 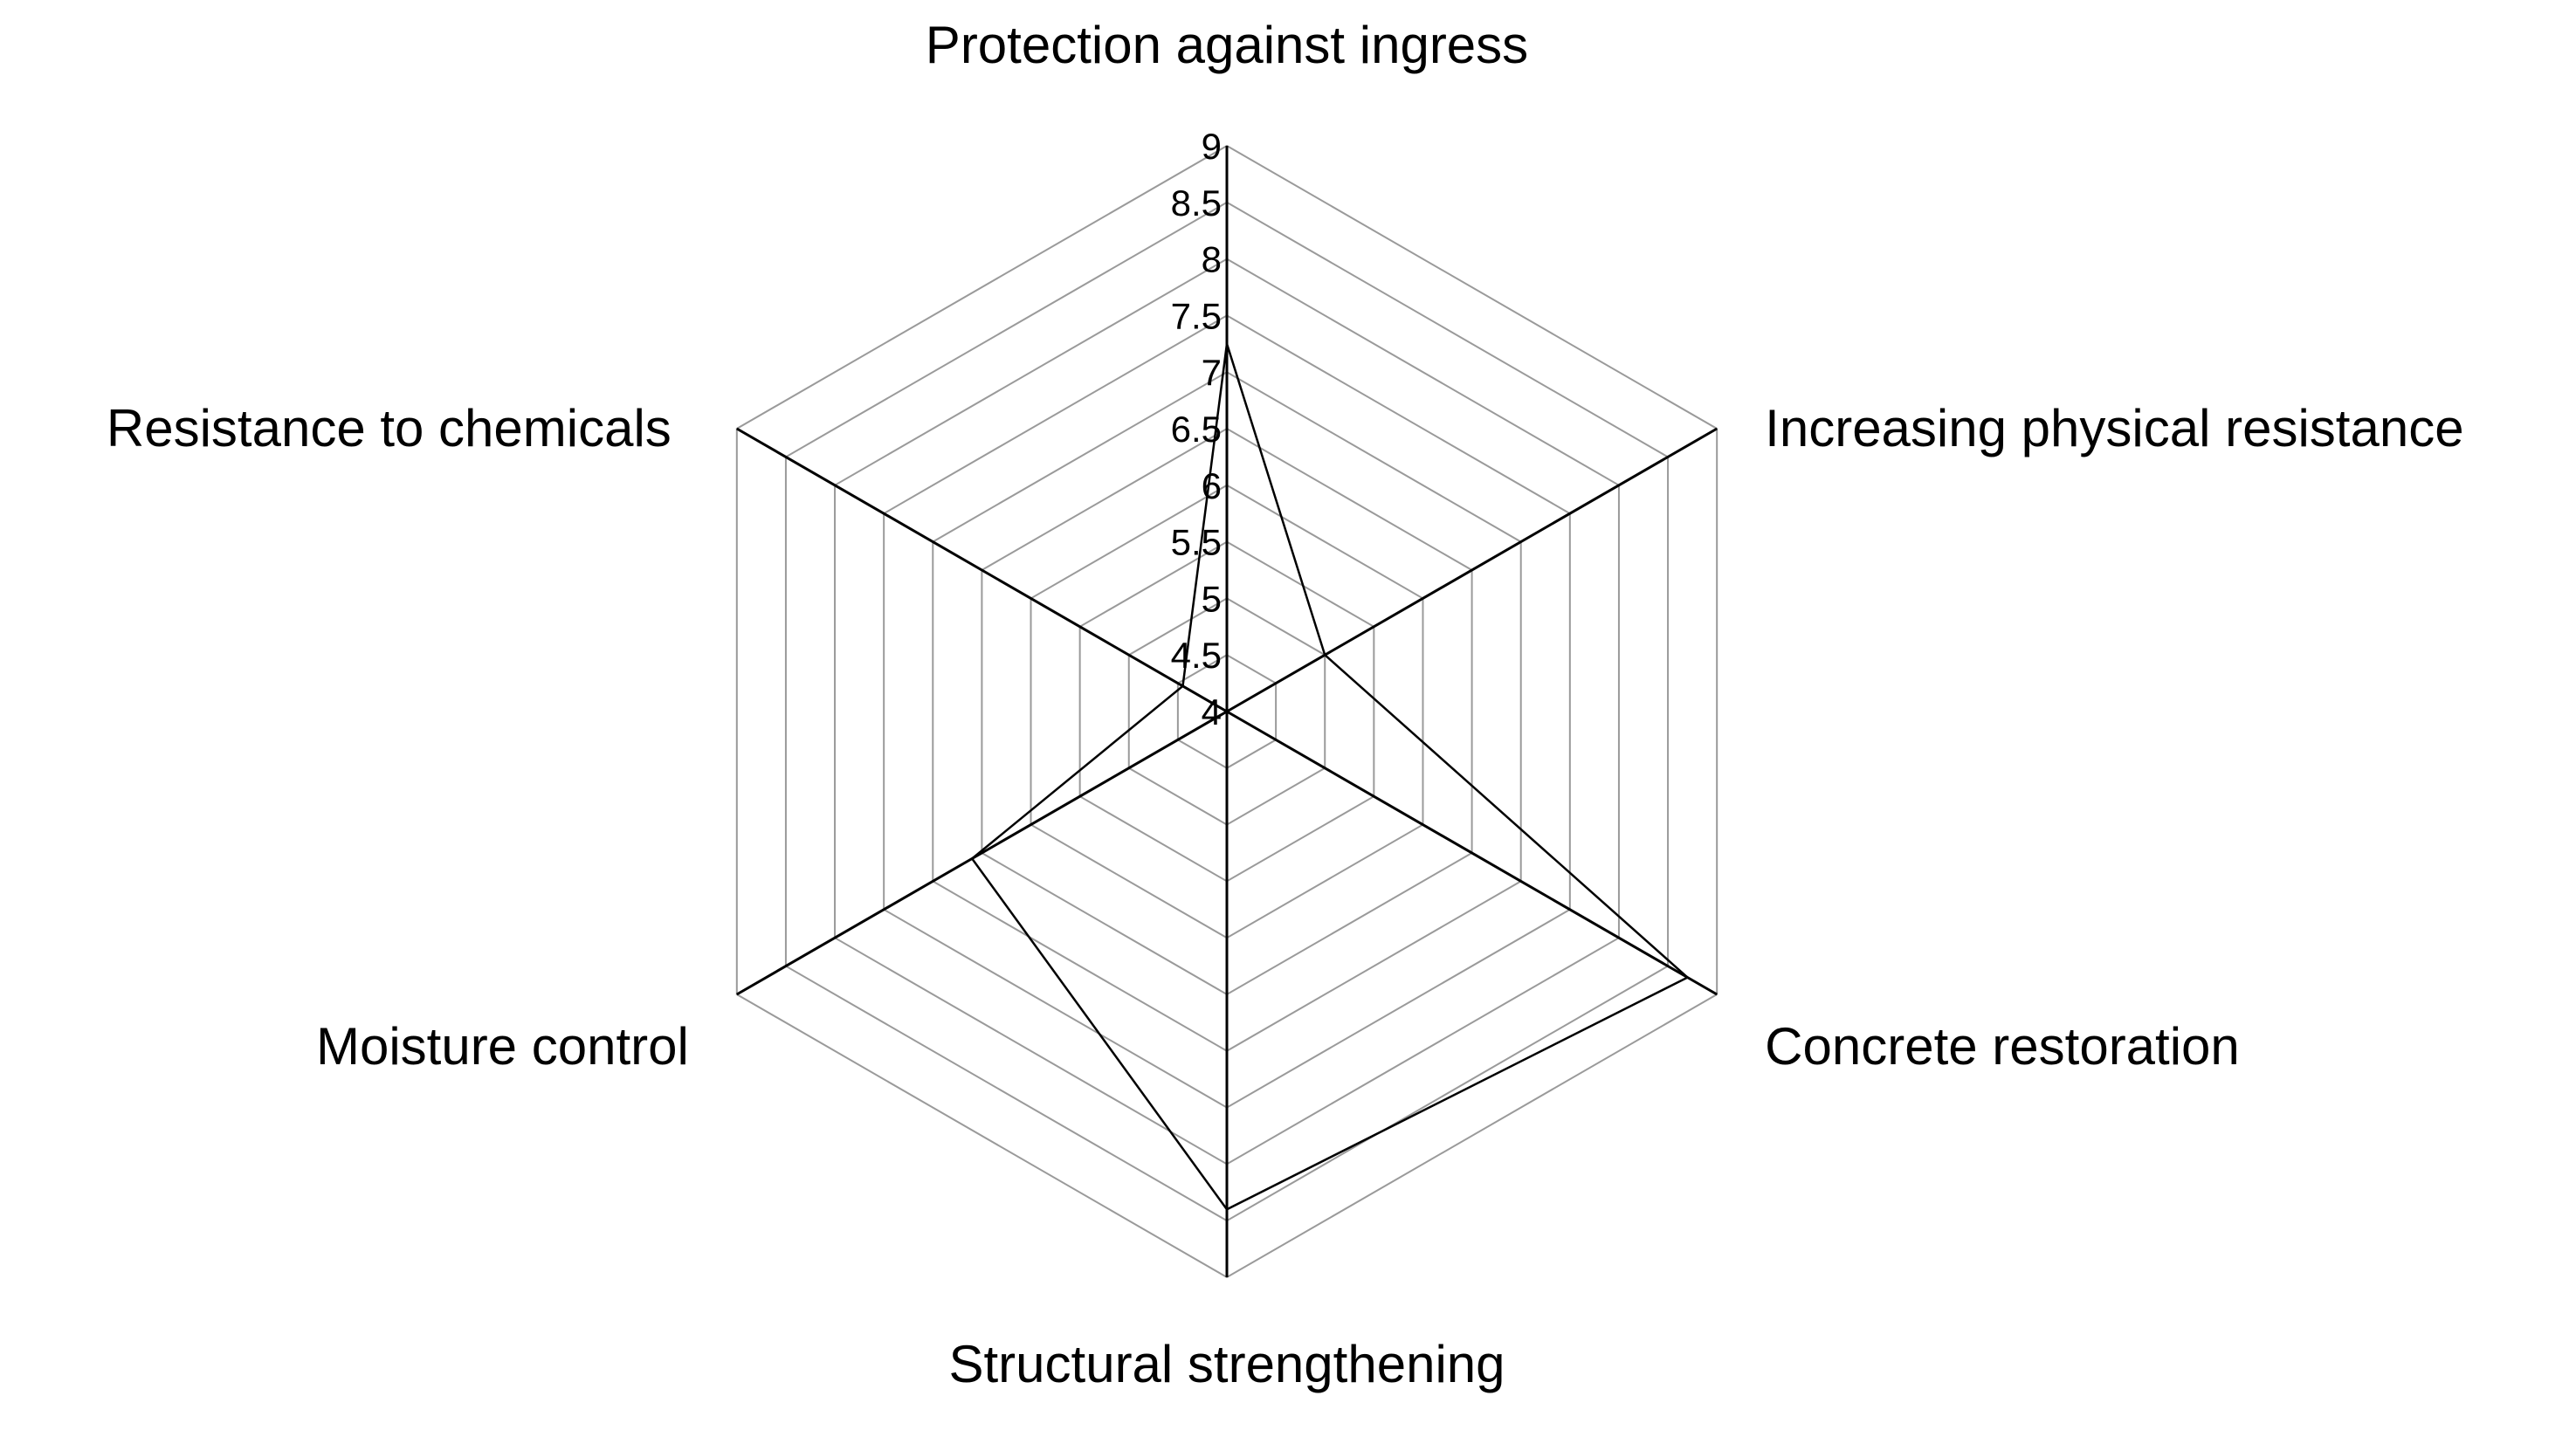 I want to click on tick-label: 5.5, so click(x=1196, y=542).